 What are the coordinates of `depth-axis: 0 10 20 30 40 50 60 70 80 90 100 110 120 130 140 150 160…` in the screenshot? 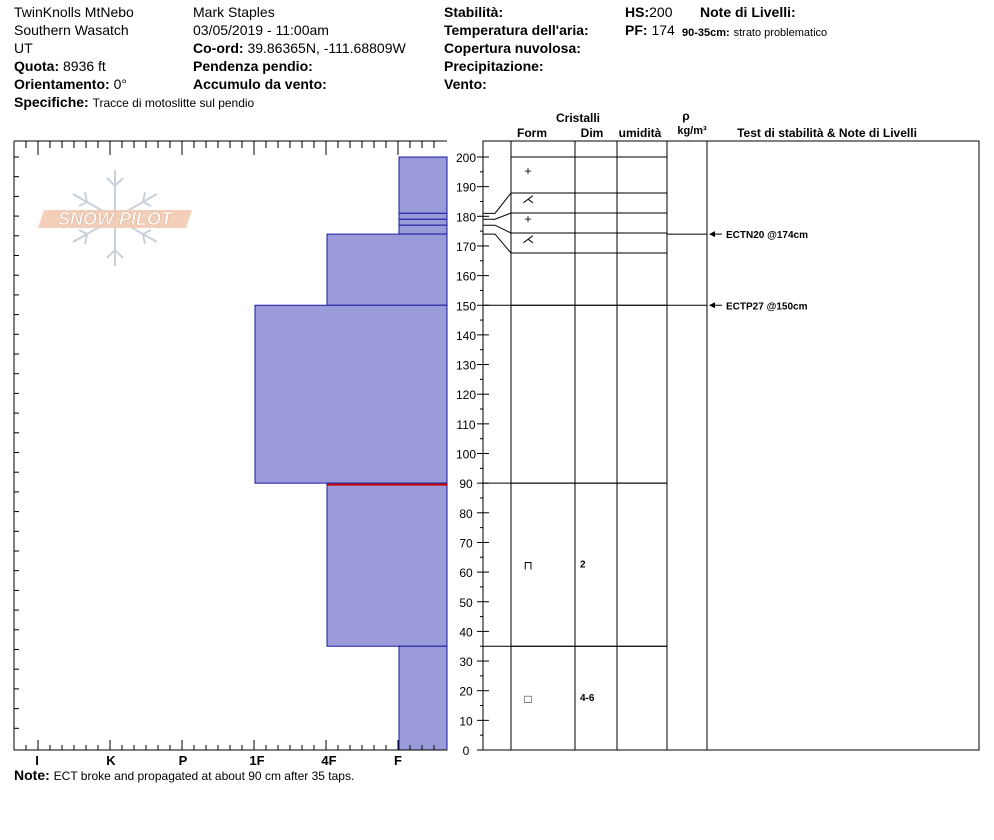 It's located at (472, 449).